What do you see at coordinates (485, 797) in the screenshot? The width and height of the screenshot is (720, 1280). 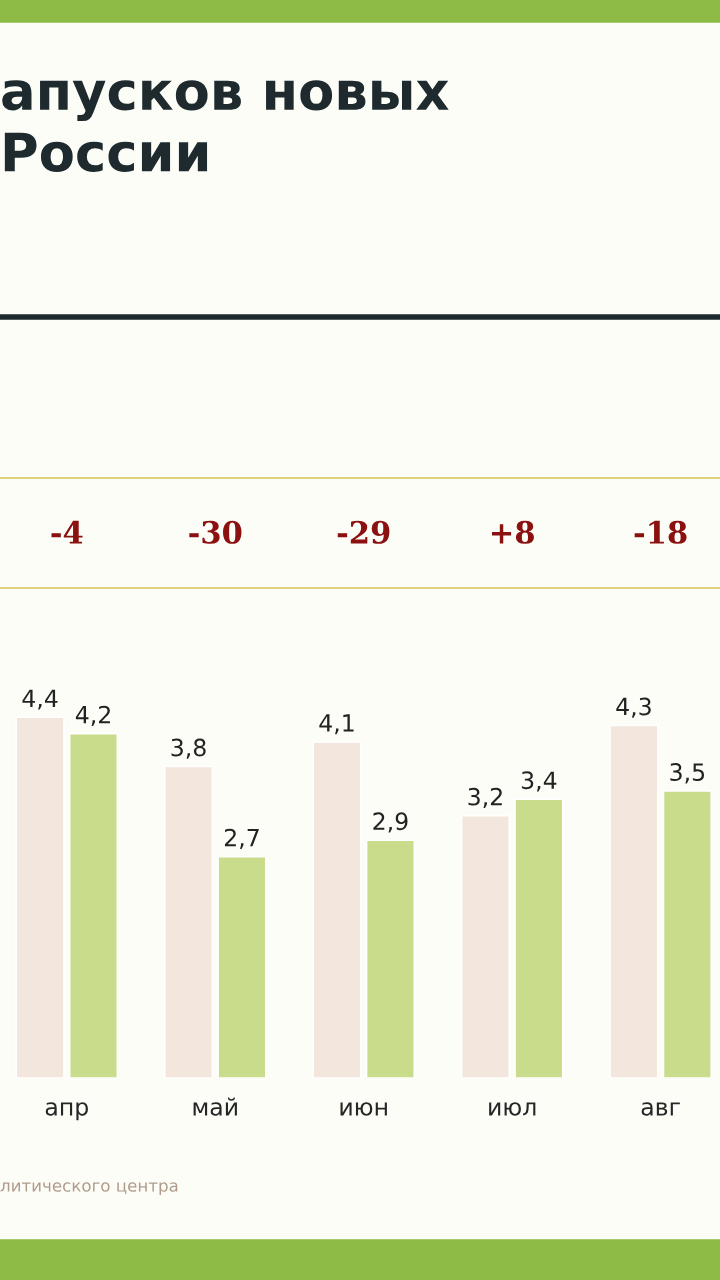 I see `data-label: 3,2` at bounding box center [485, 797].